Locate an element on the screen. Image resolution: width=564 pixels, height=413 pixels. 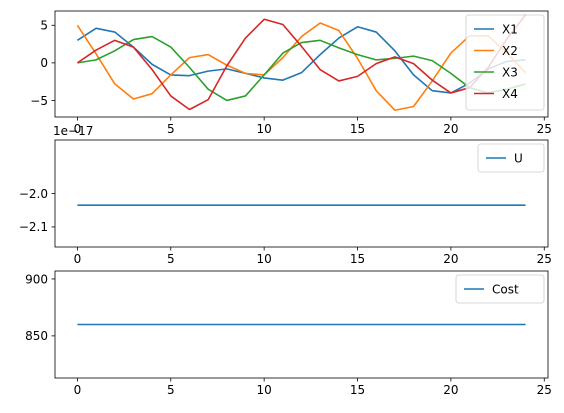
legend: Cost is located at coordinates (500, 289).